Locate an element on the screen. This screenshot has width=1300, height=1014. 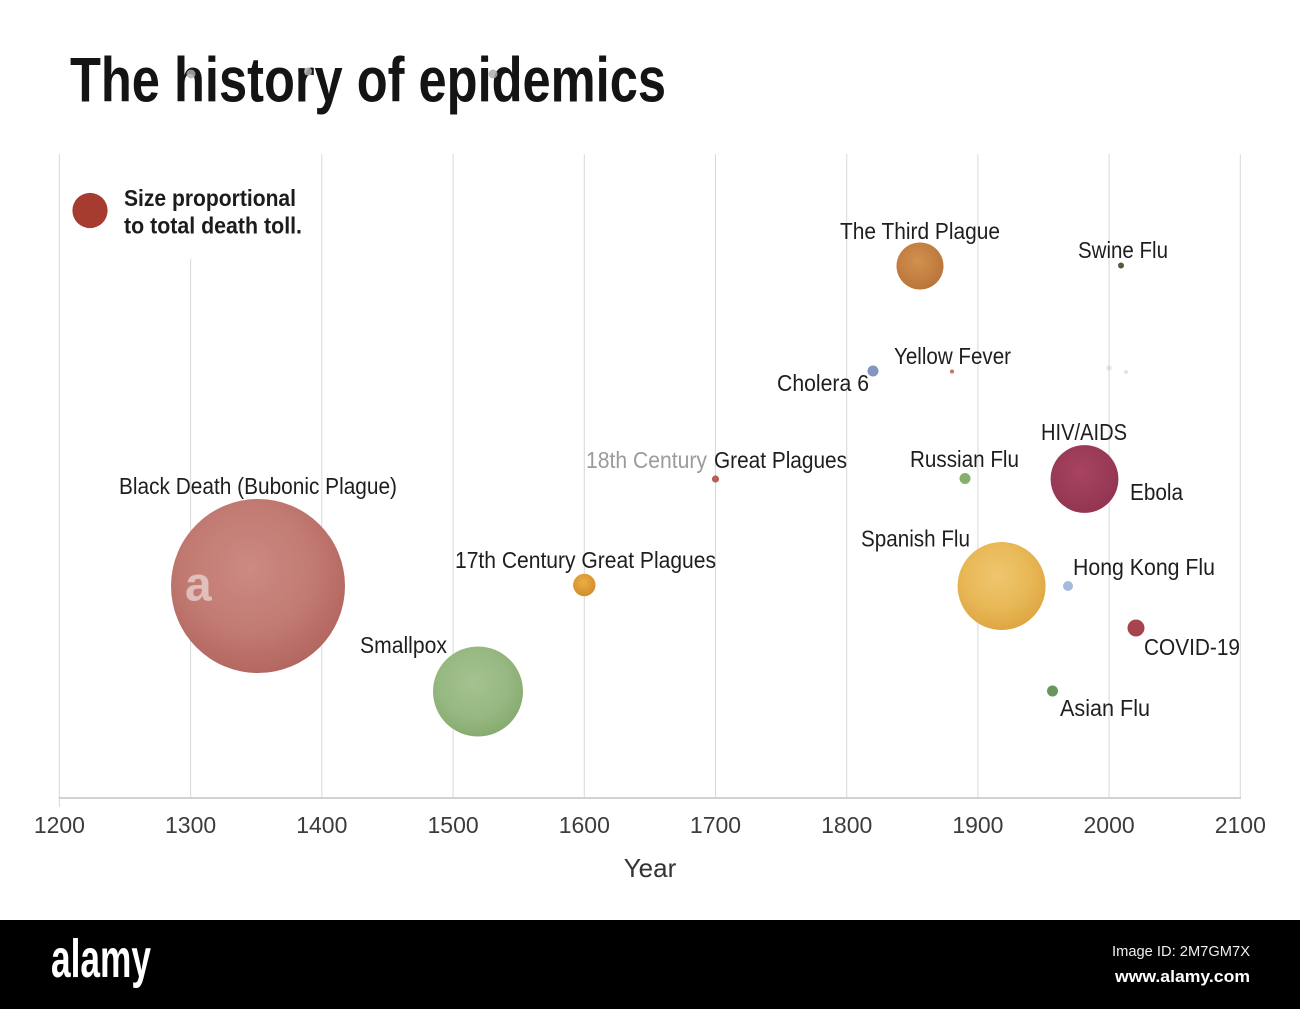
svg-text: Ebola is located at coordinates (1156, 492).